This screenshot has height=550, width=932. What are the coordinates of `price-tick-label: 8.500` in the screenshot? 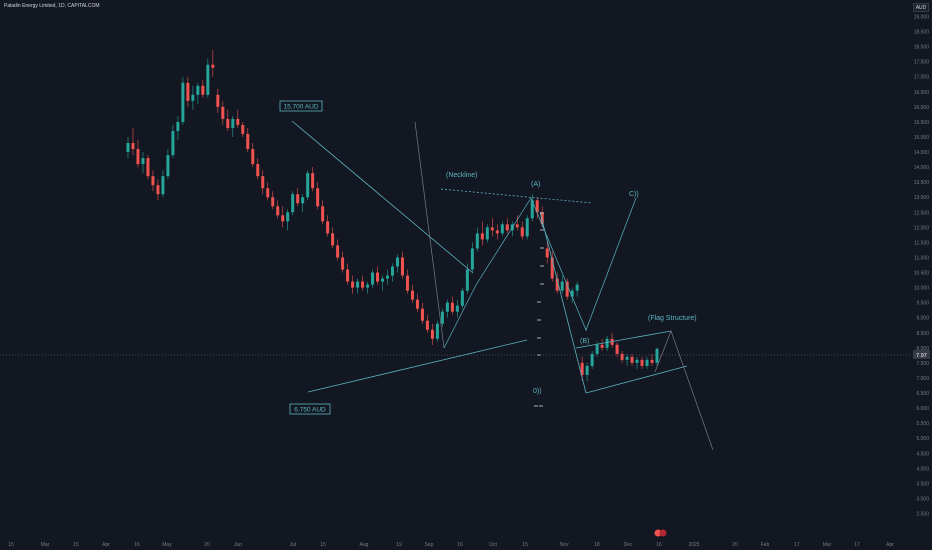 It's located at (922, 334).